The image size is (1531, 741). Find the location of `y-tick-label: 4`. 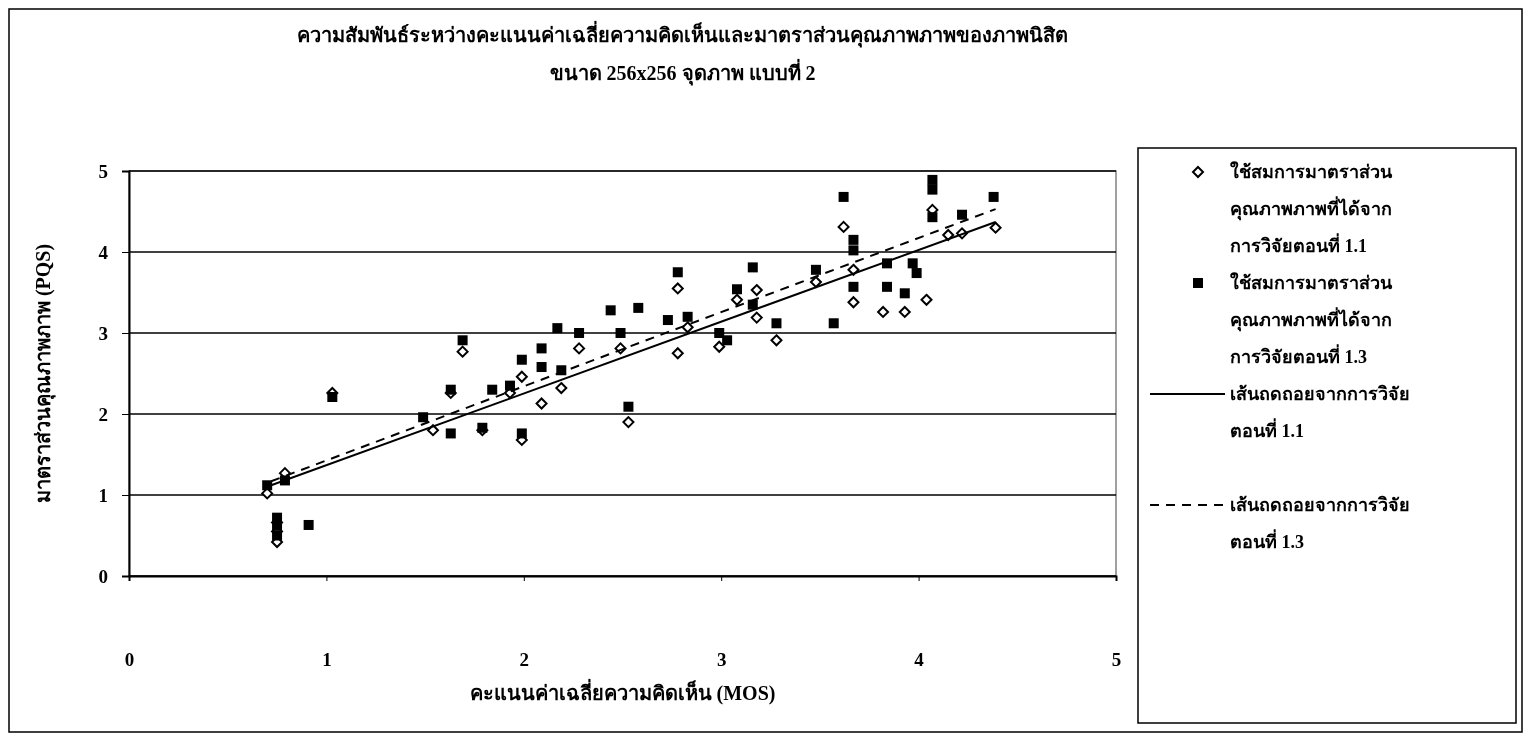

y-tick-label: 4 is located at coordinates (103, 252).